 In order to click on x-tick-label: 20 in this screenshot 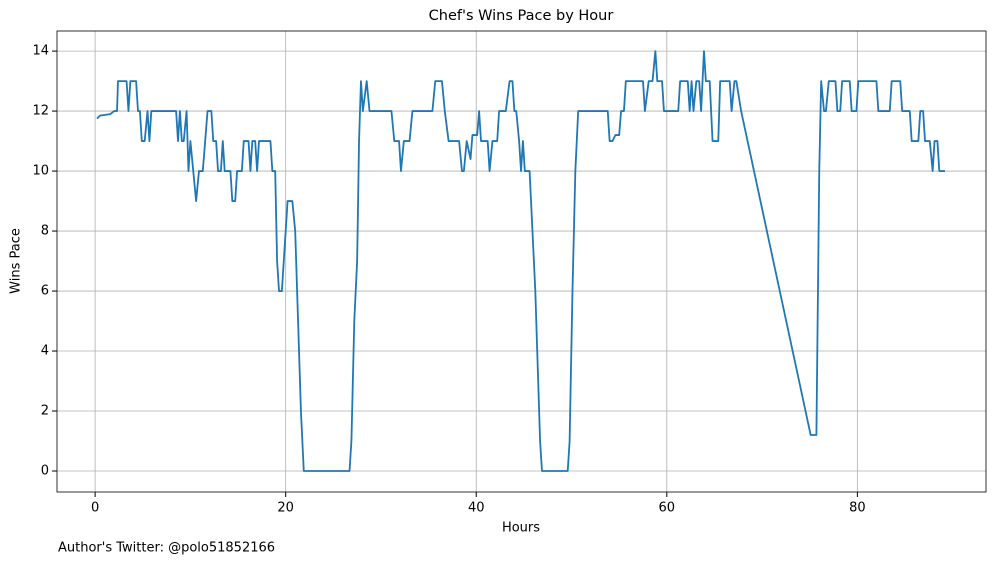, I will do `click(285, 508)`.